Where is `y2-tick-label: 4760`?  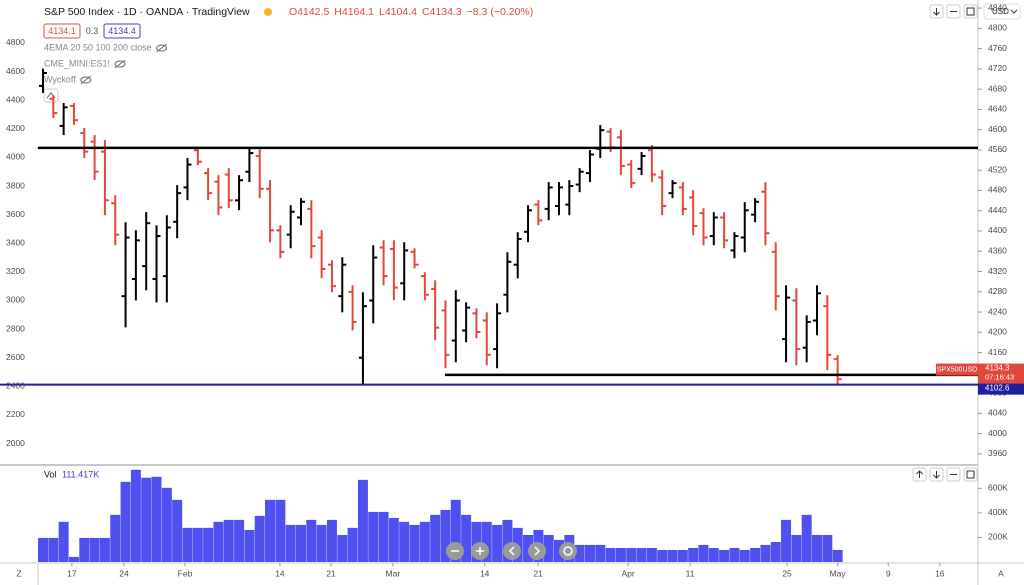
y2-tick-label: 4760 is located at coordinates (997, 48).